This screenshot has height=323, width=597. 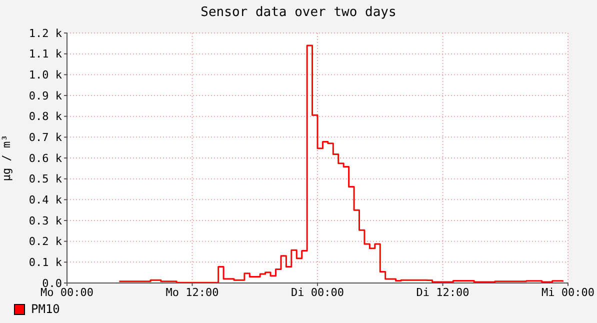 What do you see at coordinates (45, 241) in the screenshot?
I see `y-tick-label: 0.2 k` at bounding box center [45, 241].